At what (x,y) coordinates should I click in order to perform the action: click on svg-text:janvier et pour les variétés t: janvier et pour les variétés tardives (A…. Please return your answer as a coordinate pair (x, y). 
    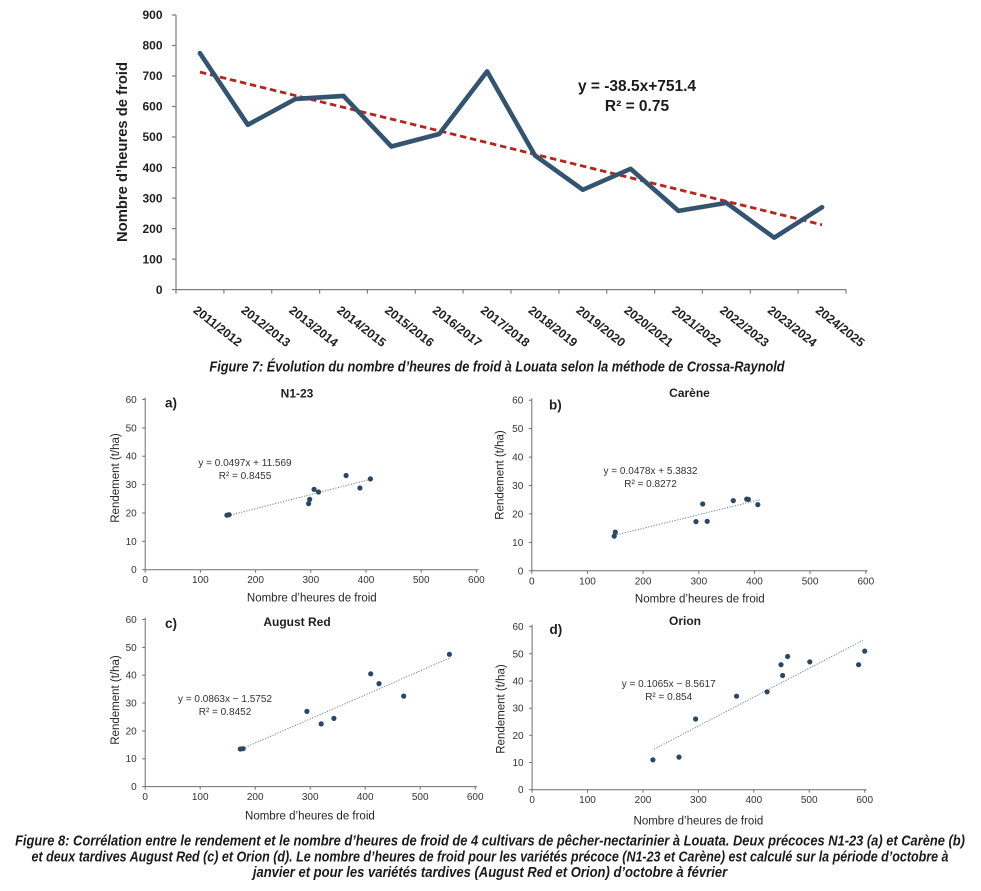
    Looking at the image, I should click on (490, 871).